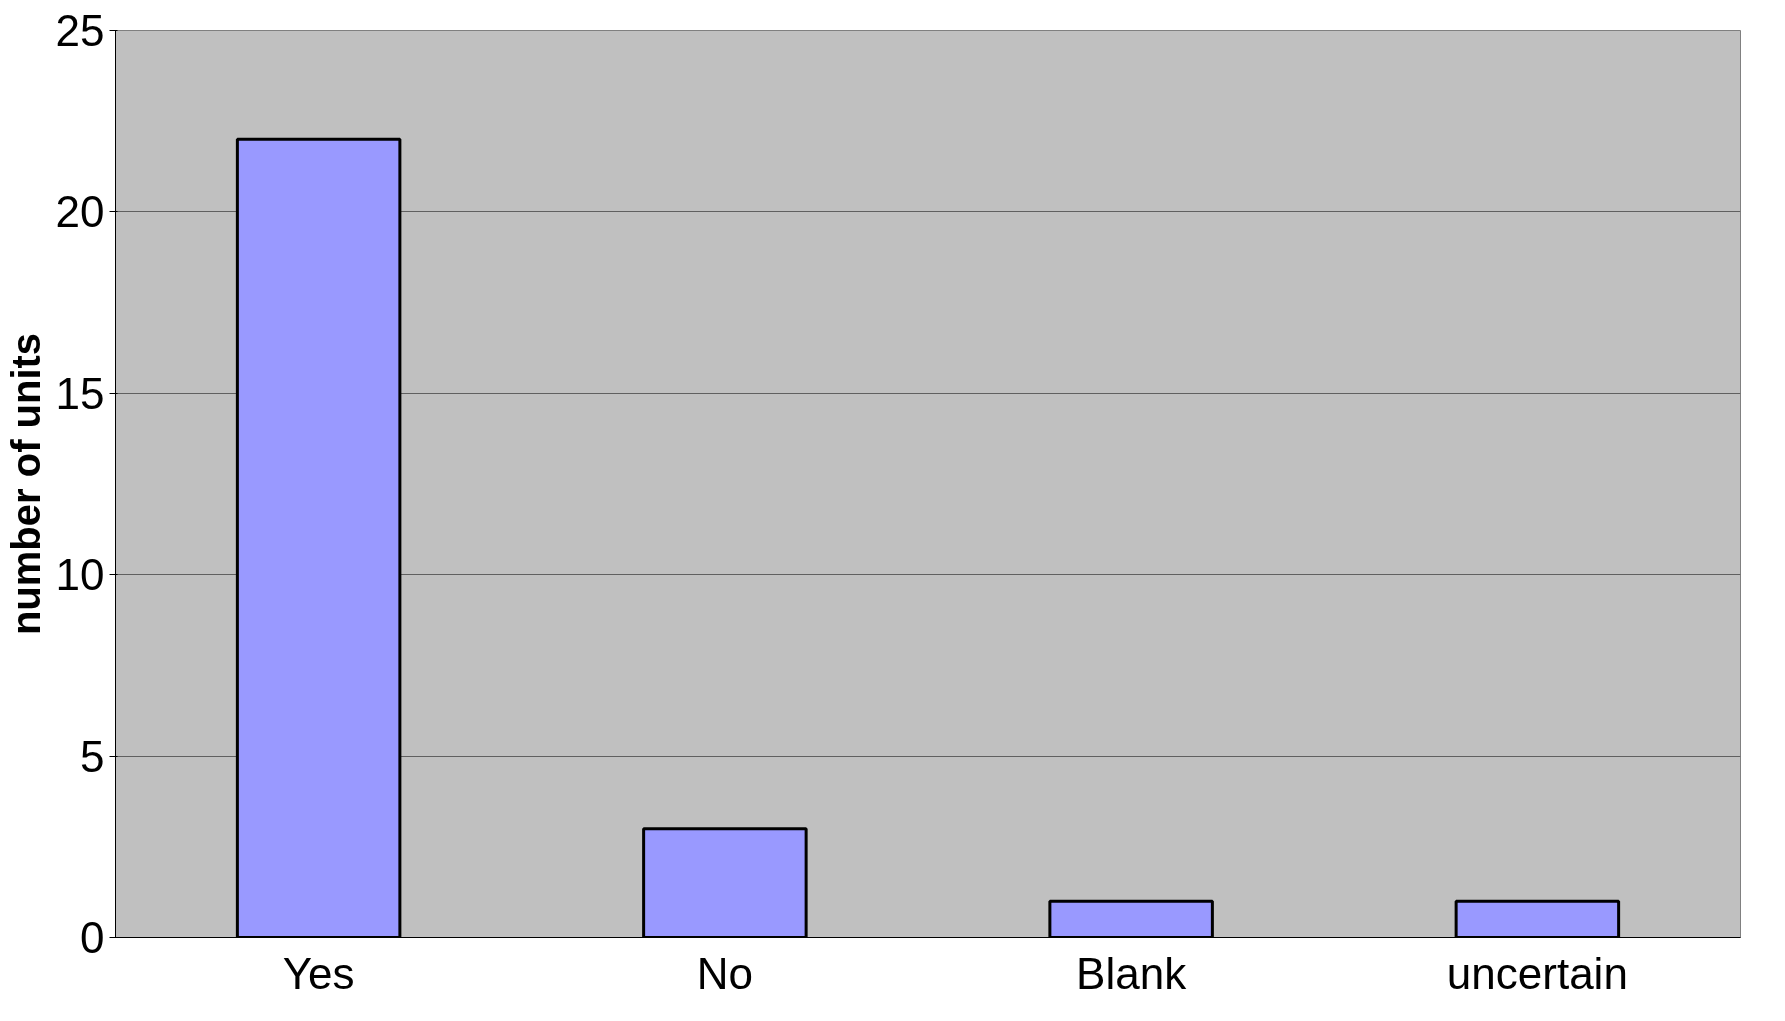 This screenshot has height=1021, width=1785. Describe the element at coordinates (92, 756) in the screenshot. I see `y-tick-label: 5` at that location.